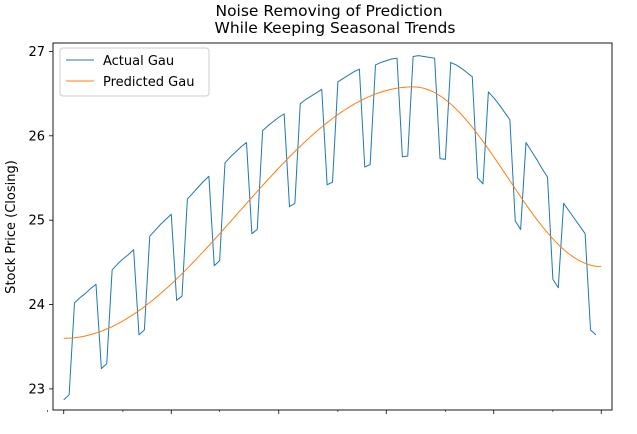 The height and width of the screenshot is (434, 637). I want to click on legend: Actual Gau Predicted Gau, so click(134, 72).